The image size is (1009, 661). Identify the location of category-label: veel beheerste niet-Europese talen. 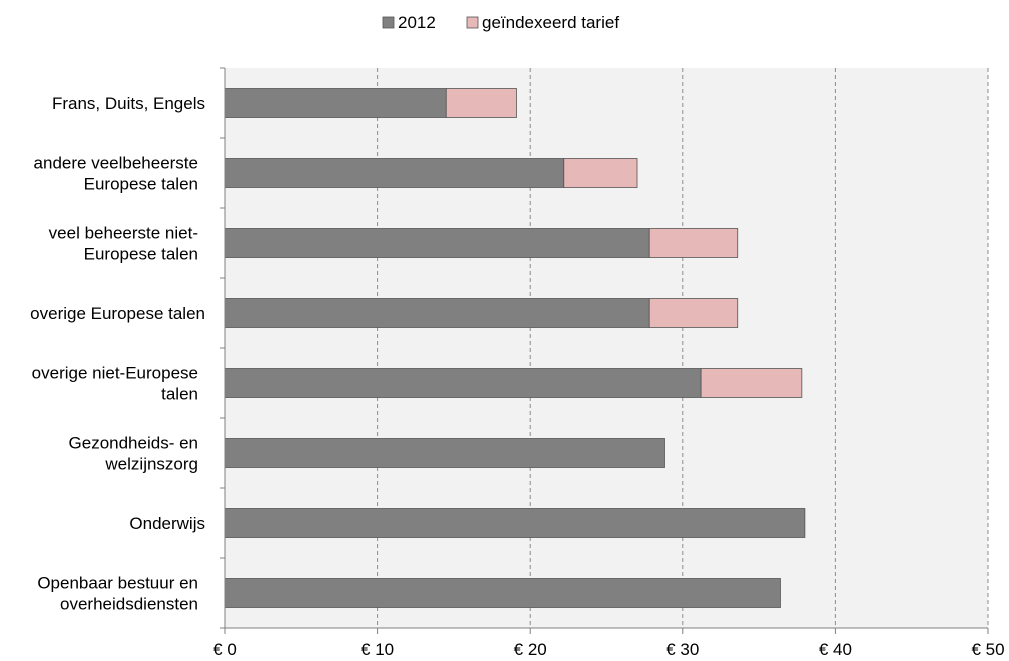
(123, 244).